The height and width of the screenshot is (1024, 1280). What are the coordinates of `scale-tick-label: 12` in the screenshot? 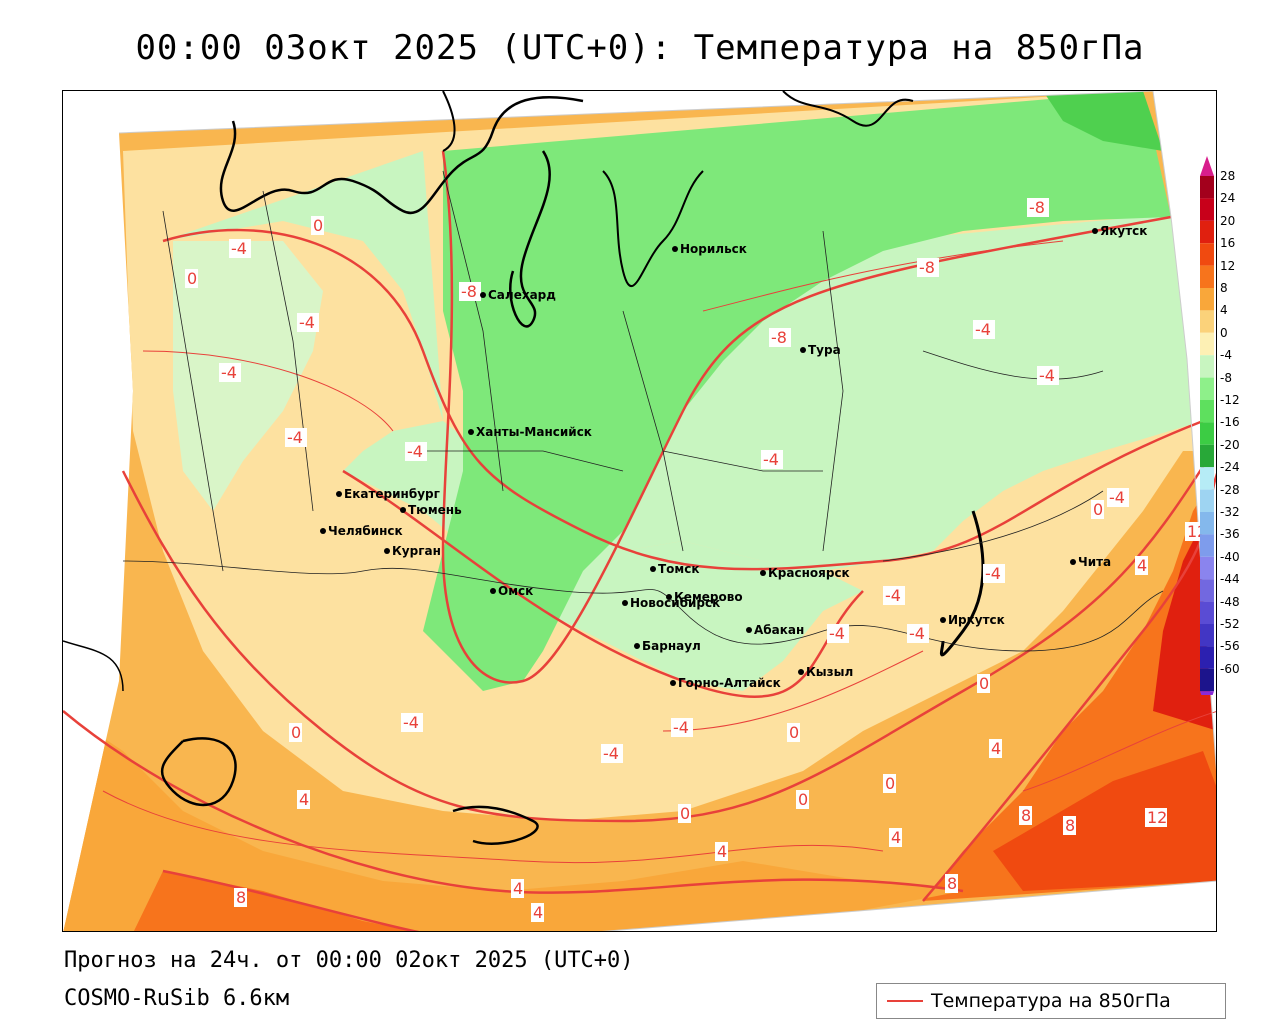 It's located at (1228, 265).